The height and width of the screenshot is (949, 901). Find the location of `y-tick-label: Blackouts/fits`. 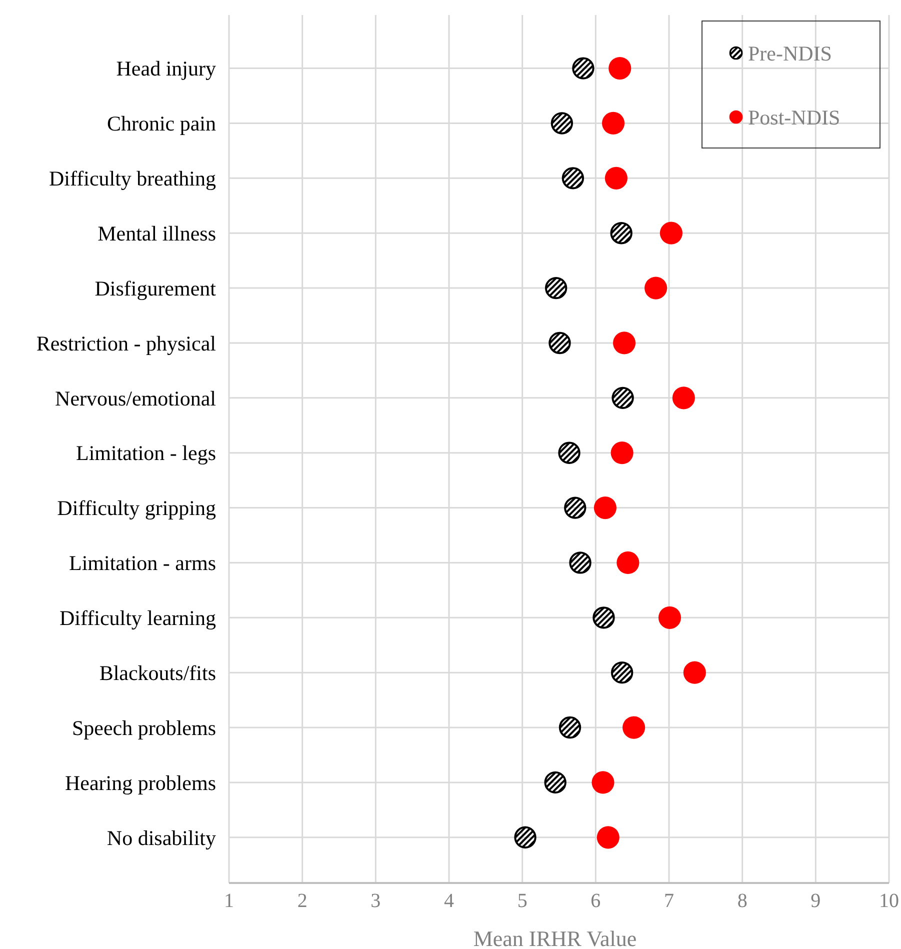

y-tick-label: Blackouts/fits is located at coordinates (157, 672).